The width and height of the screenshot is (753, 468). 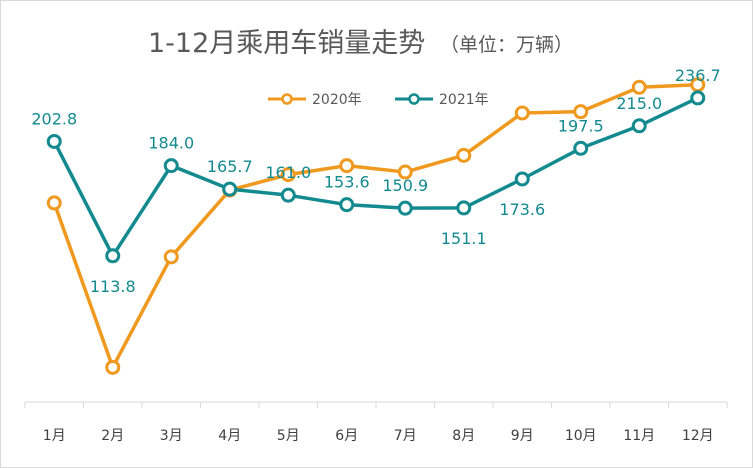 I want to click on data-label: 197.5, so click(x=581, y=125).